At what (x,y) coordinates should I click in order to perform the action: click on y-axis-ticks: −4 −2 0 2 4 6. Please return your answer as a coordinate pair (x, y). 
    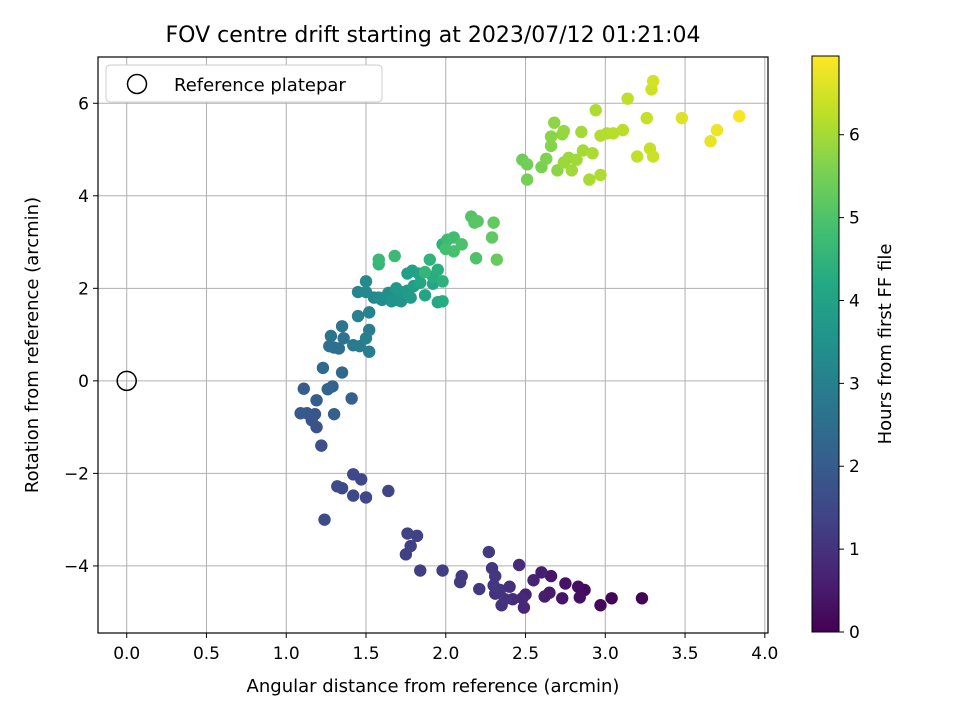
    Looking at the image, I should click on (81, 335).